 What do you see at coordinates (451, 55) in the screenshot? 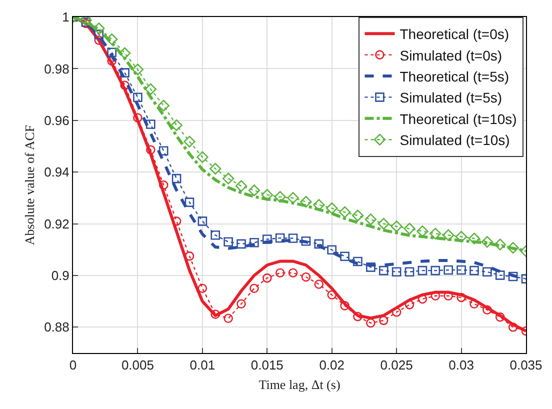
I see `legend-label: Simulated (t=0s)` at bounding box center [451, 55].